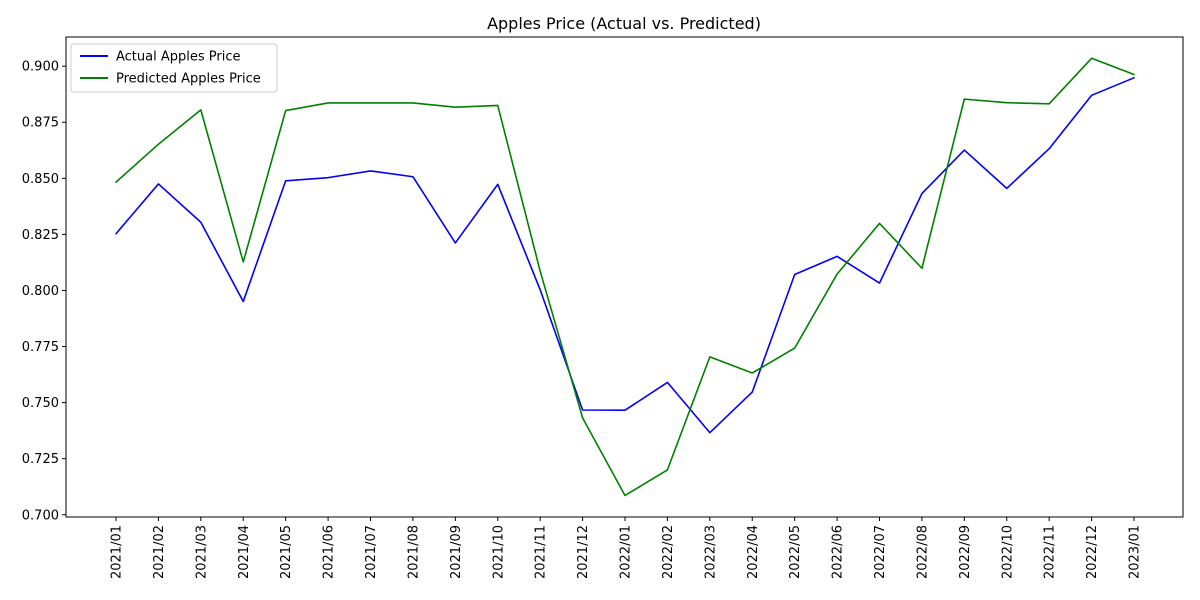 The image size is (1200, 600). I want to click on x-tick-label: 2021/01, so click(117, 552).